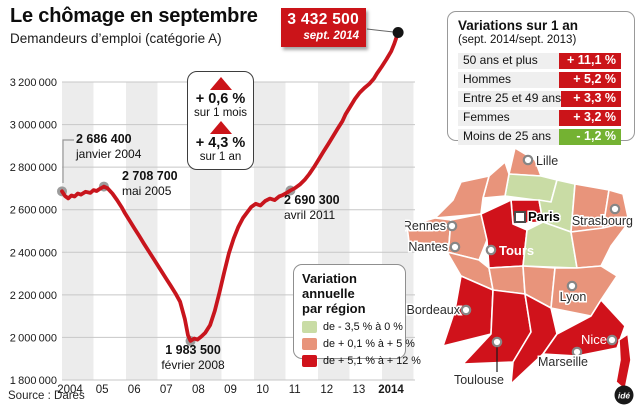  I want to click on variation-value-badge: + 11,1 %, so click(590, 61).